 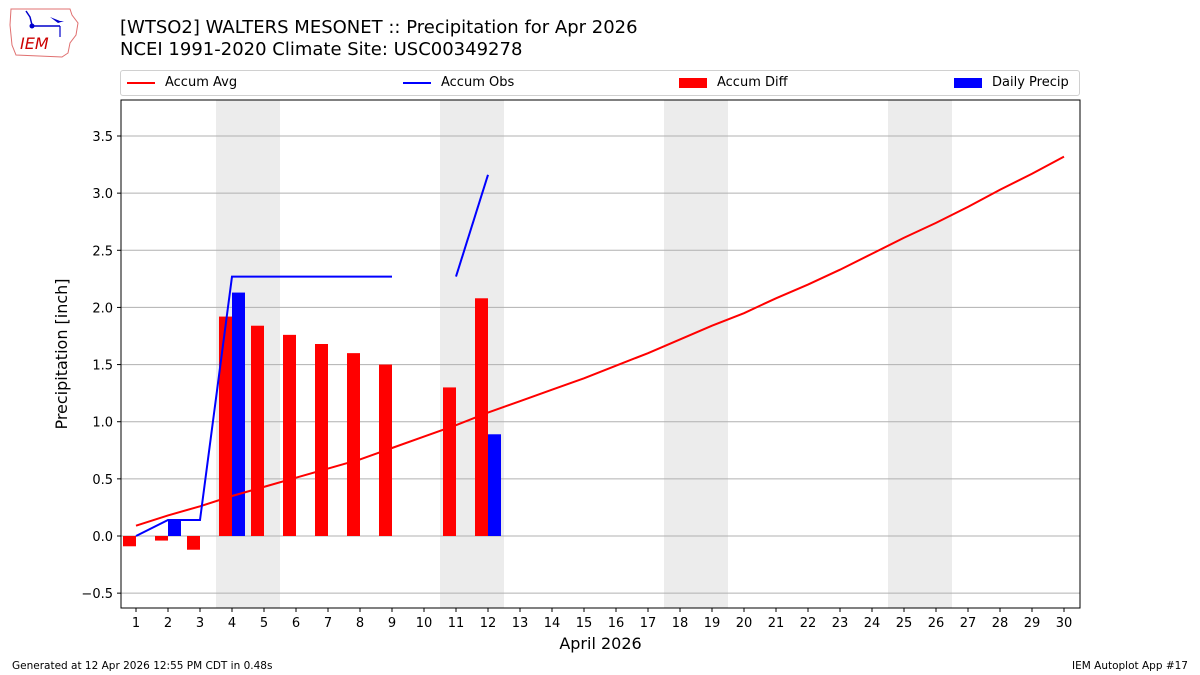 I want to click on legend-item-accum-avg: Accum Avg, so click(x=182, y=82).